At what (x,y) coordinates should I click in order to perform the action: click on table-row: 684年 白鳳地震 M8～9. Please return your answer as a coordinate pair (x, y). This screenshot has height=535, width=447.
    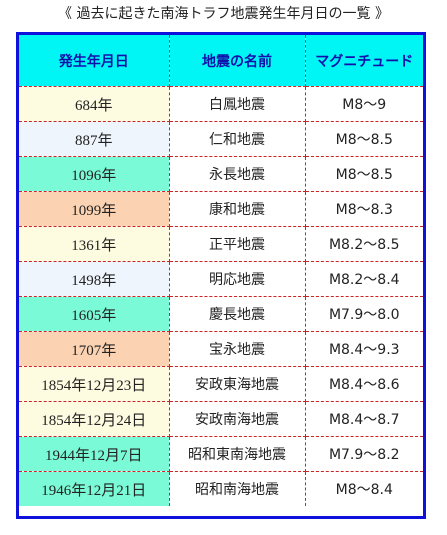
    Looking at the image, I should click on (221, 104).